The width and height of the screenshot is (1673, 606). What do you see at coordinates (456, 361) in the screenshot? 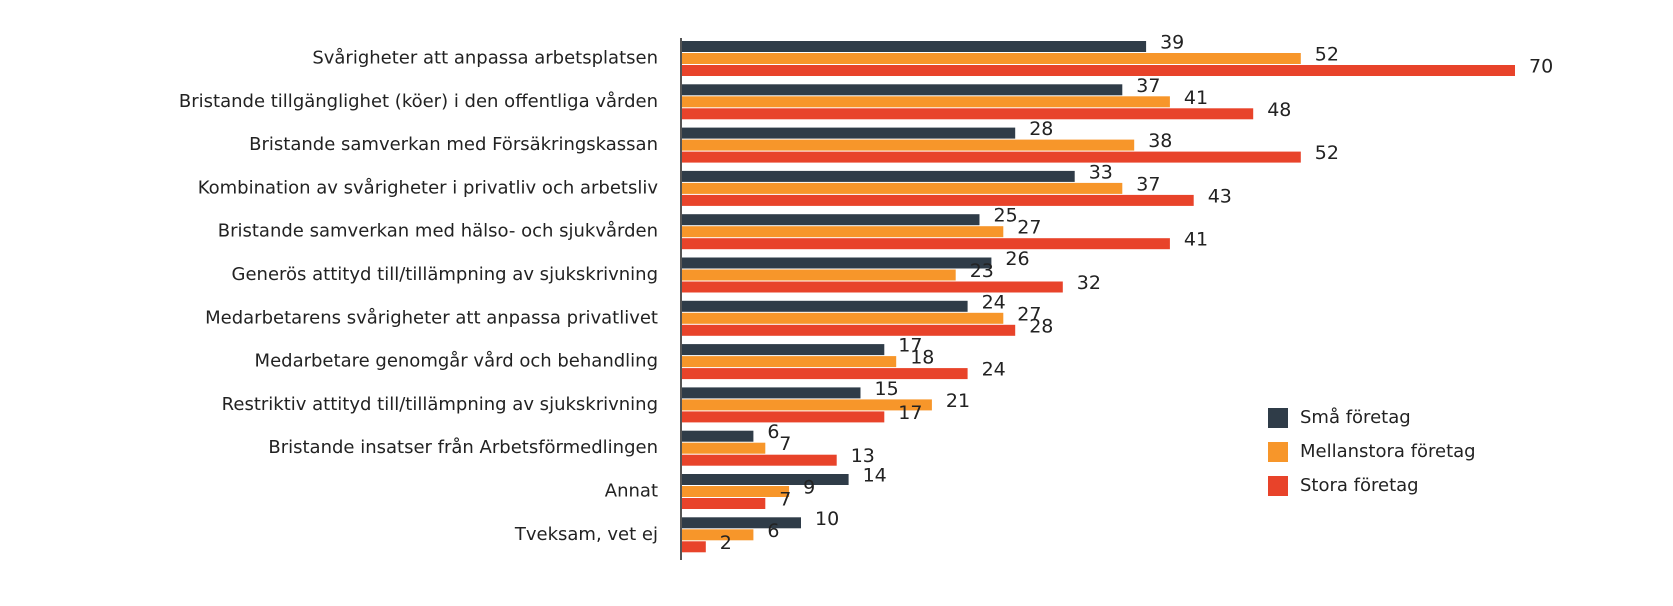
I see `category-label: Medarbetare genomgår vård och behandling` at bounding box center [456, 361].